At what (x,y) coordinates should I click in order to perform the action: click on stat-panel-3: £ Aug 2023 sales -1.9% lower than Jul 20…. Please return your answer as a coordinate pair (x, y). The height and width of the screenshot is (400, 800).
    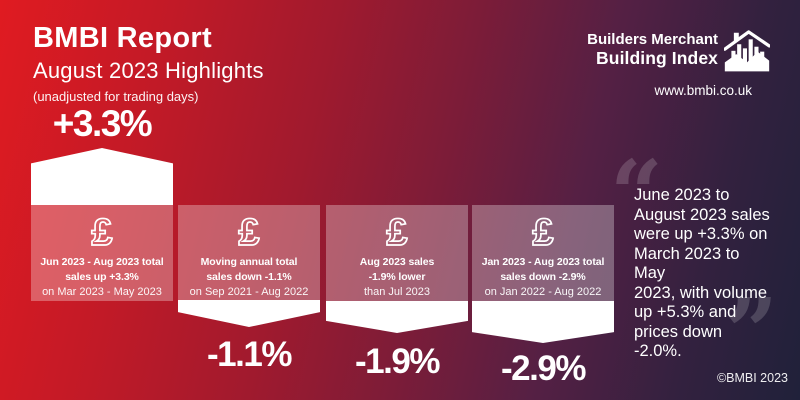
    Looking at the image, I should click on (397, 253).